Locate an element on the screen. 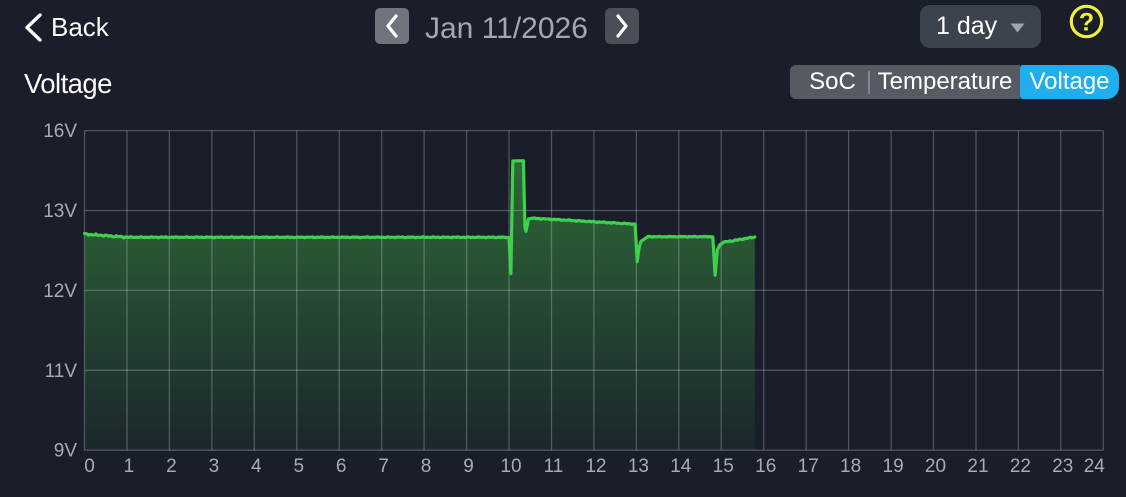 The width and height of the screenshot is (1126, 497). svg-text: 12V is located at coordinates (60, 291).